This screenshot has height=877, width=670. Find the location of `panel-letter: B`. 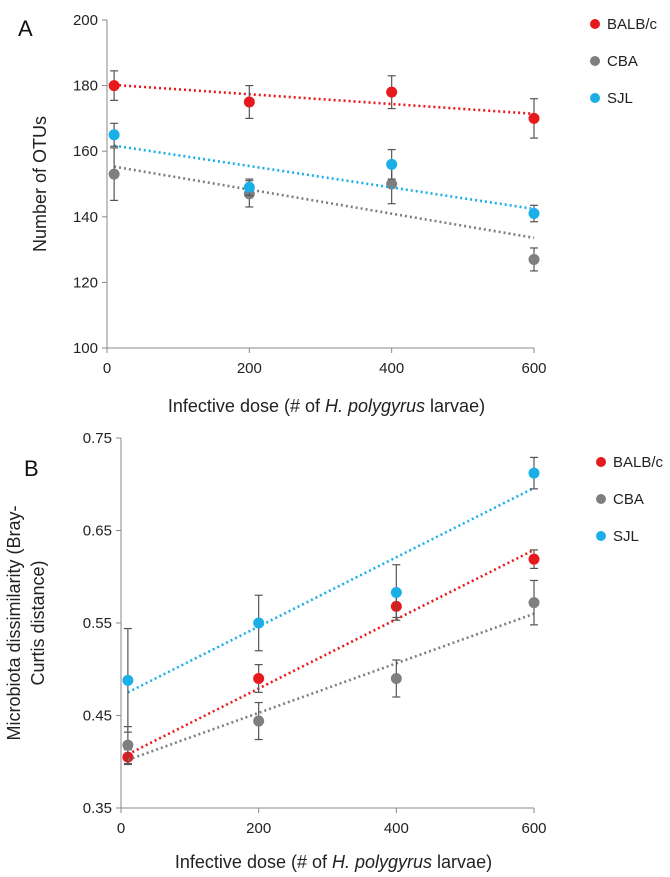

panel-letter: B is located at coordinates (31, 468).